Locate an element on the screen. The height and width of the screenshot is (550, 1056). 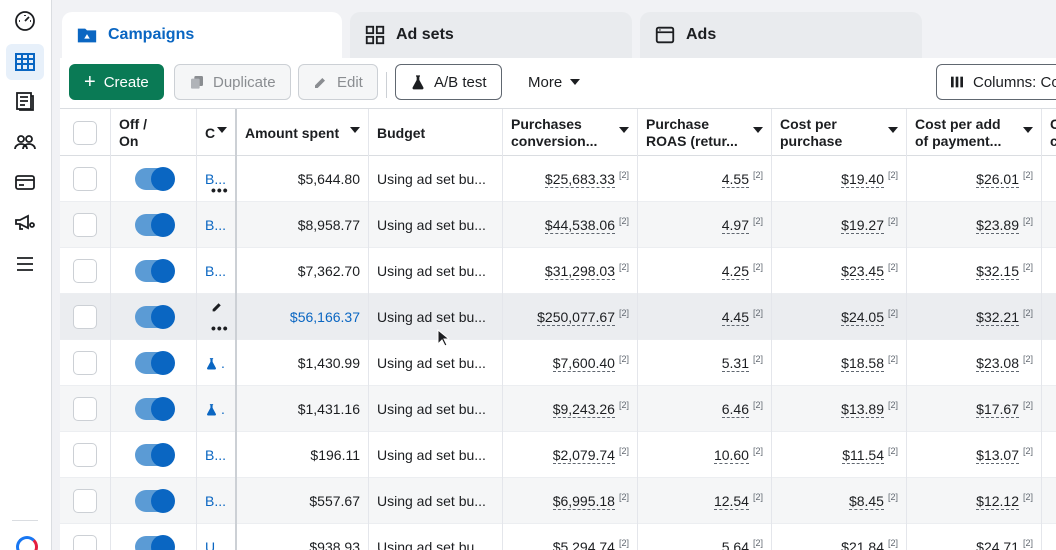
dashboard-gauge-icon is located at coordinates (25, 21).